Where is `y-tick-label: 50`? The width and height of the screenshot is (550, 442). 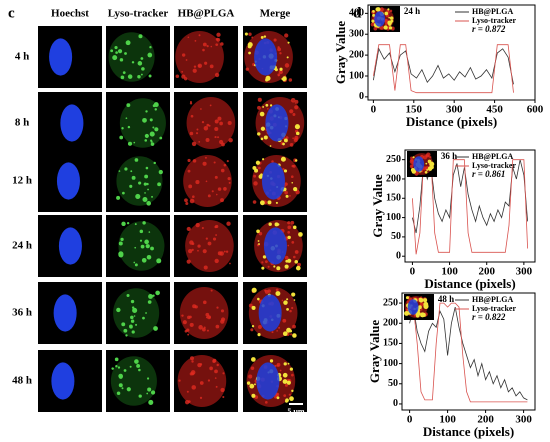 y-tick-label: 50 is located at coordinates (396, 236).